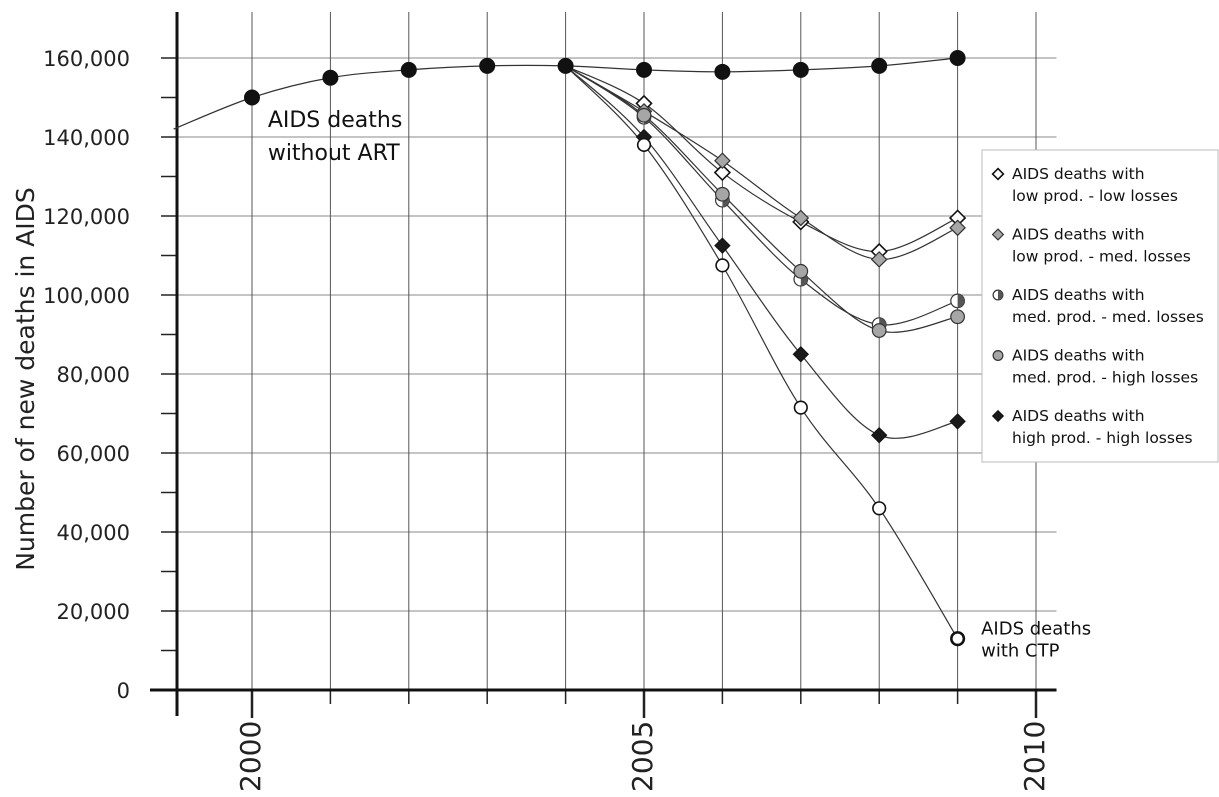 Image resolution: width=1219 pixels, height=797 pixels. What do you see at coordinates (1034, 756) in the screenshot?
I see `x-tick-label: 2010` at bounding box center [1034, 756].